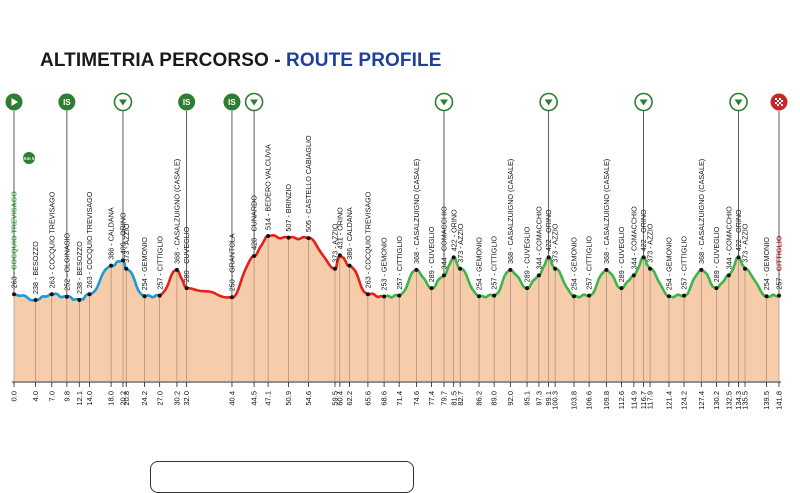 The width and height of the screenshot is (800, 493). What do you see at coordinates (738, 400) in the screenshot?
I see `km-tick-label: 134.3` at bounding box center [738, 400].